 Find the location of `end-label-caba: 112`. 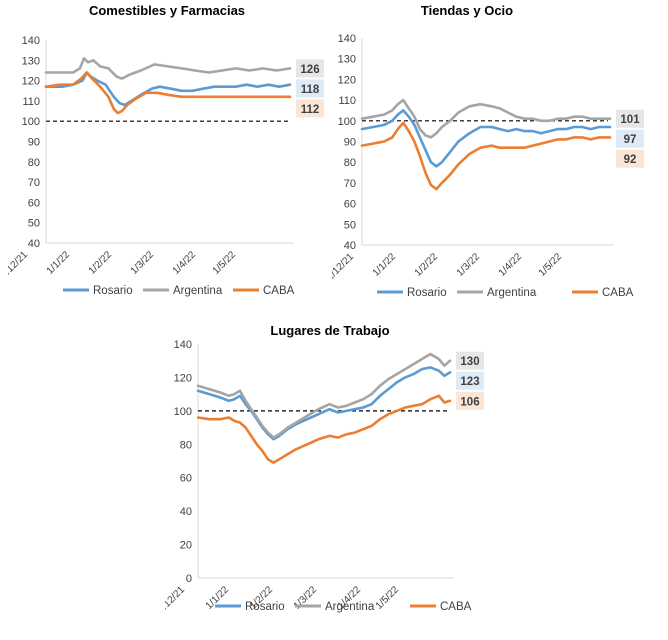

end-label-caba: 112 is located at coordinates (310, 110).